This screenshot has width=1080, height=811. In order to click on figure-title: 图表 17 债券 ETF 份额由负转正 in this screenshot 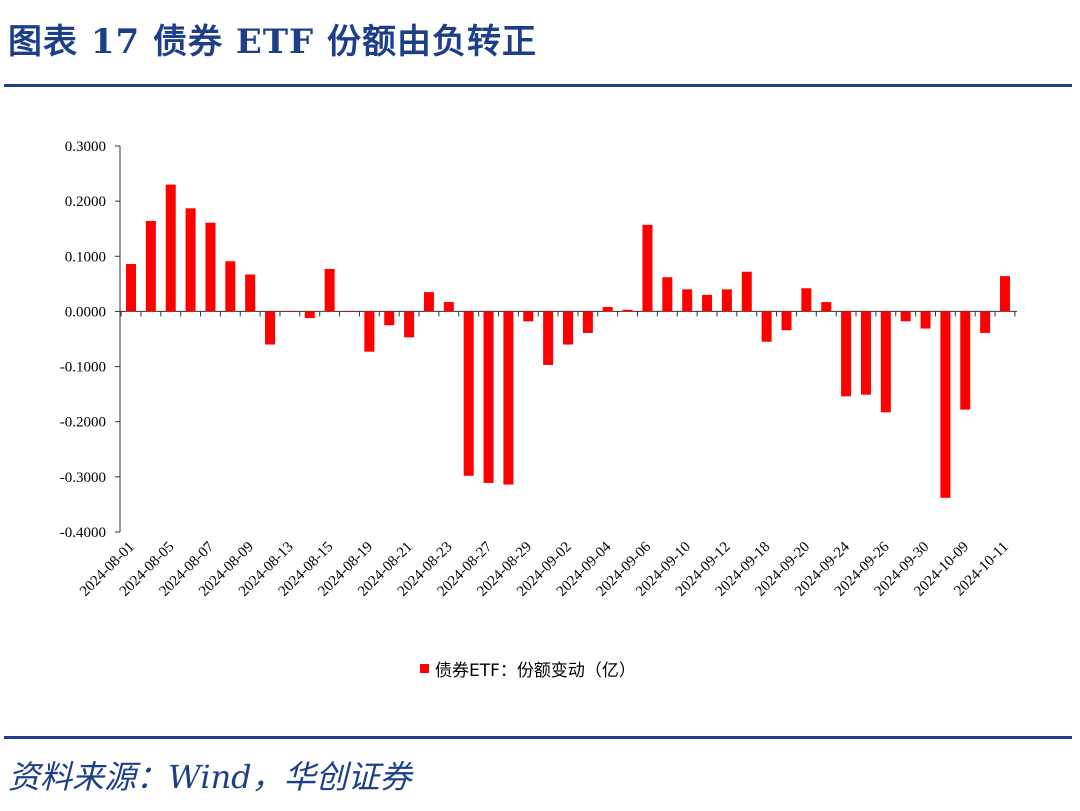, I will do `click(273, 42)`.